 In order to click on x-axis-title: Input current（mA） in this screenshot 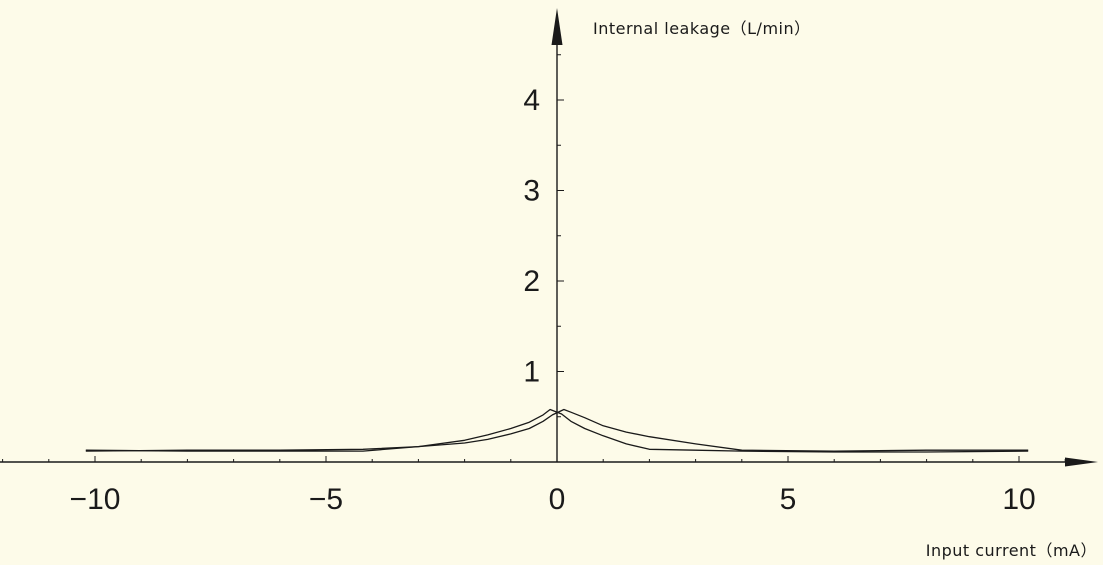, I will do `click(1011, 550)`.